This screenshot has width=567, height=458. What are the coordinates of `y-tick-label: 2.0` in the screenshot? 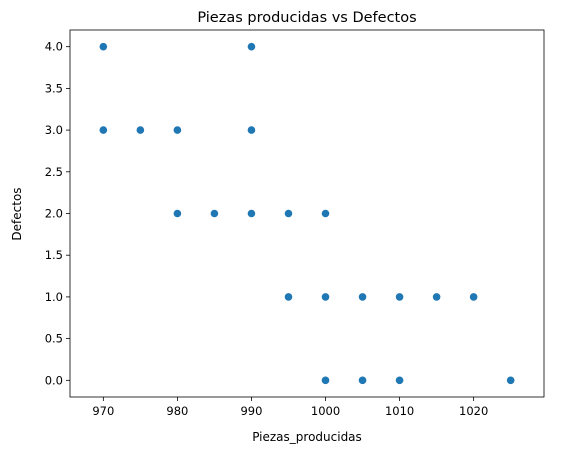 It's located at (54, 214).